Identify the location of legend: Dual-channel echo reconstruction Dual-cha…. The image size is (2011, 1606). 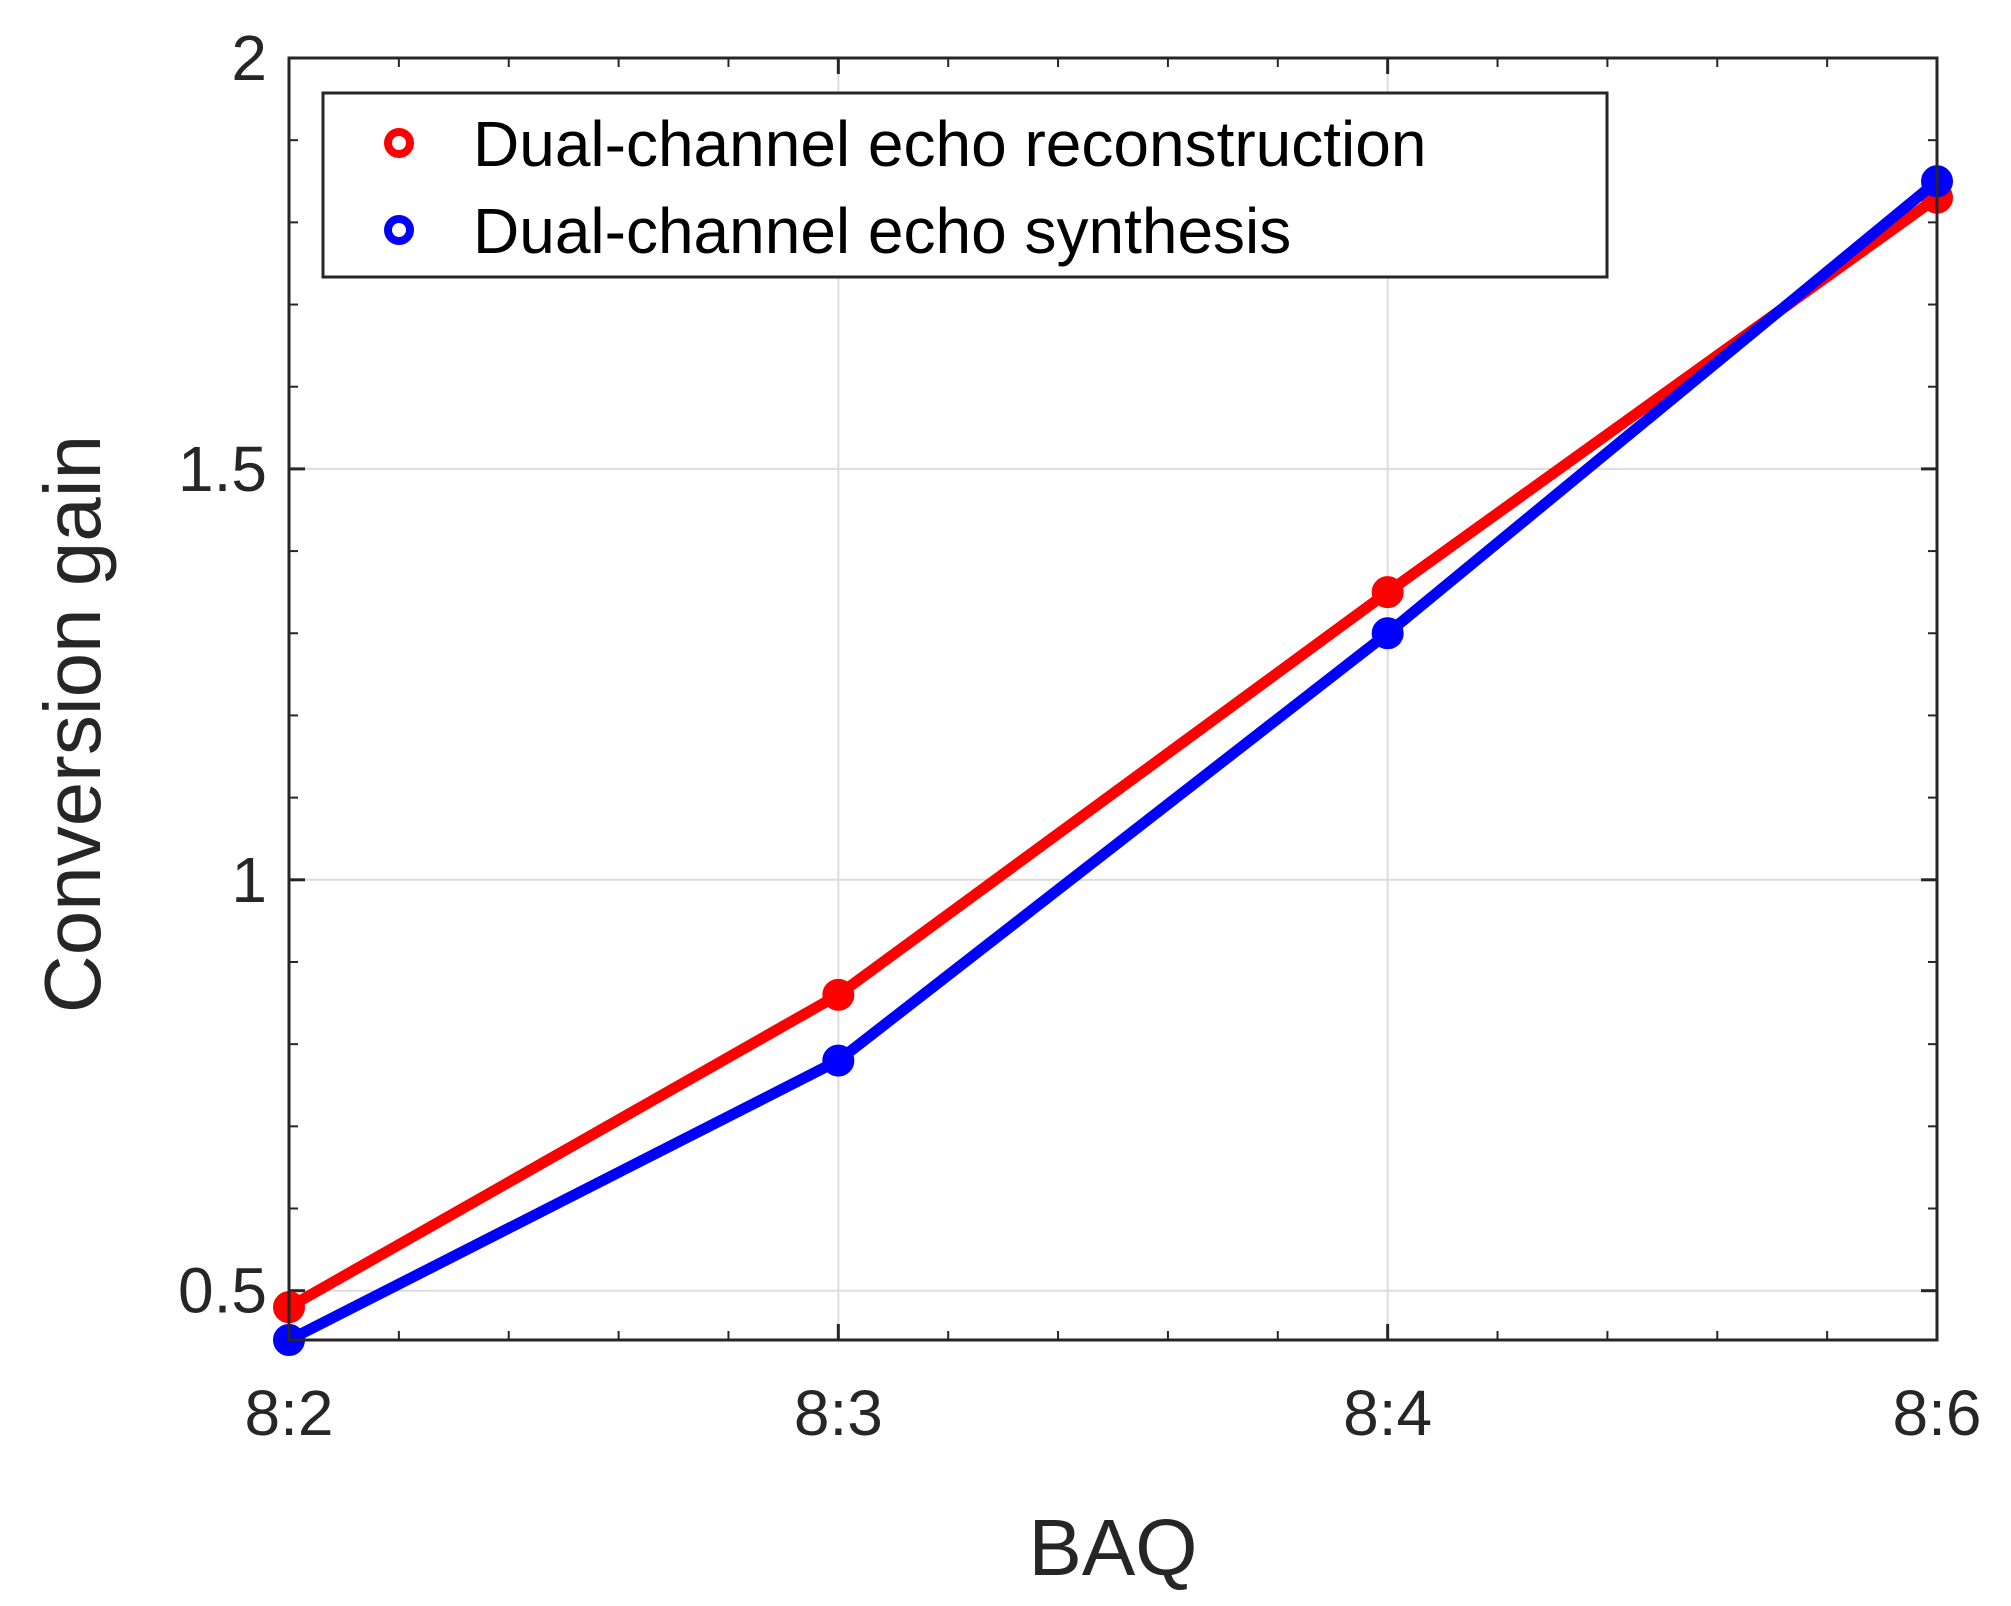
(965, 185).